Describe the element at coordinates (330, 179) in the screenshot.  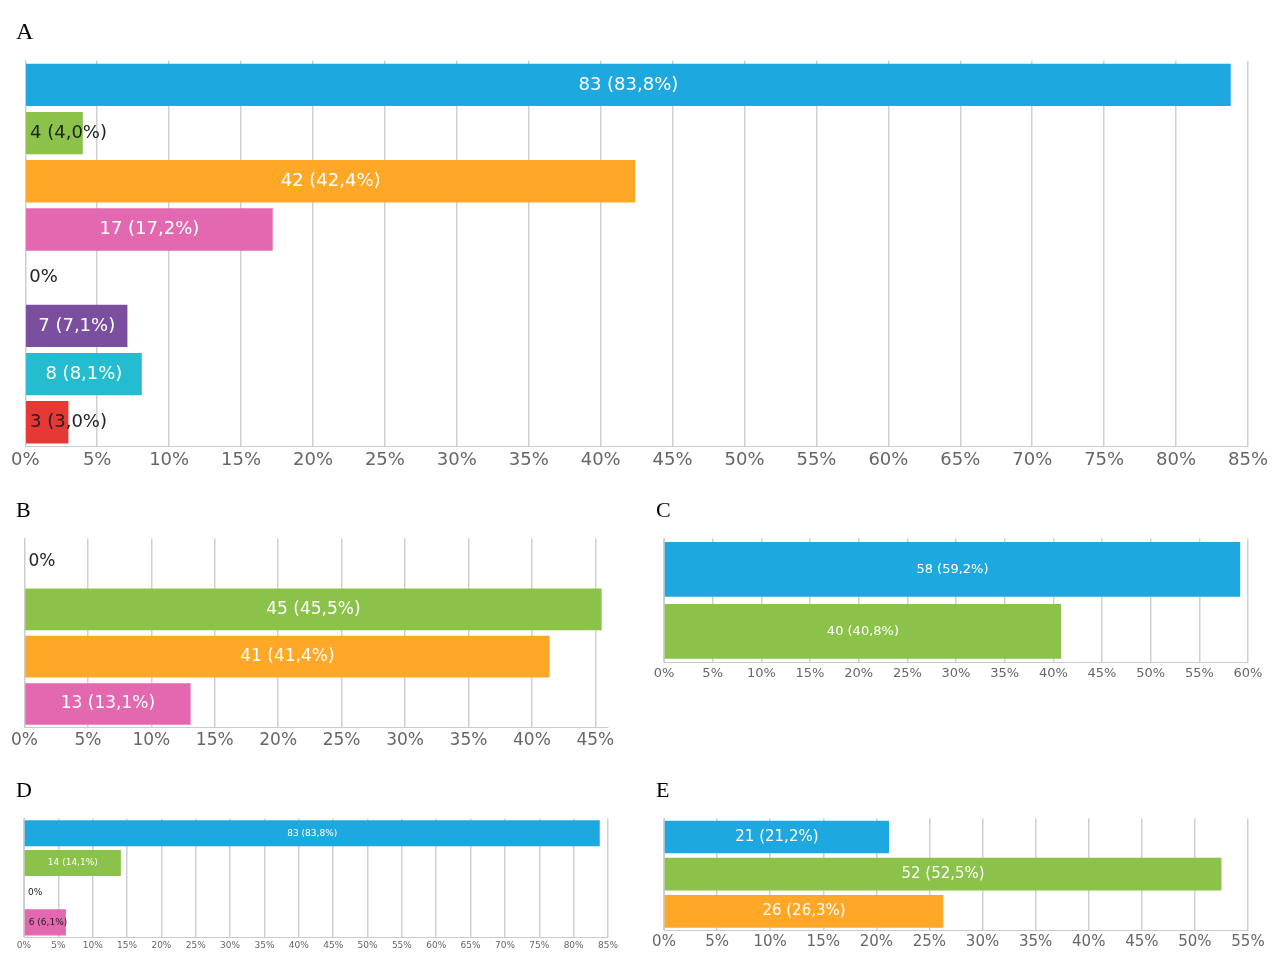
I see `data-label: 42 (42,4%)` at that location.